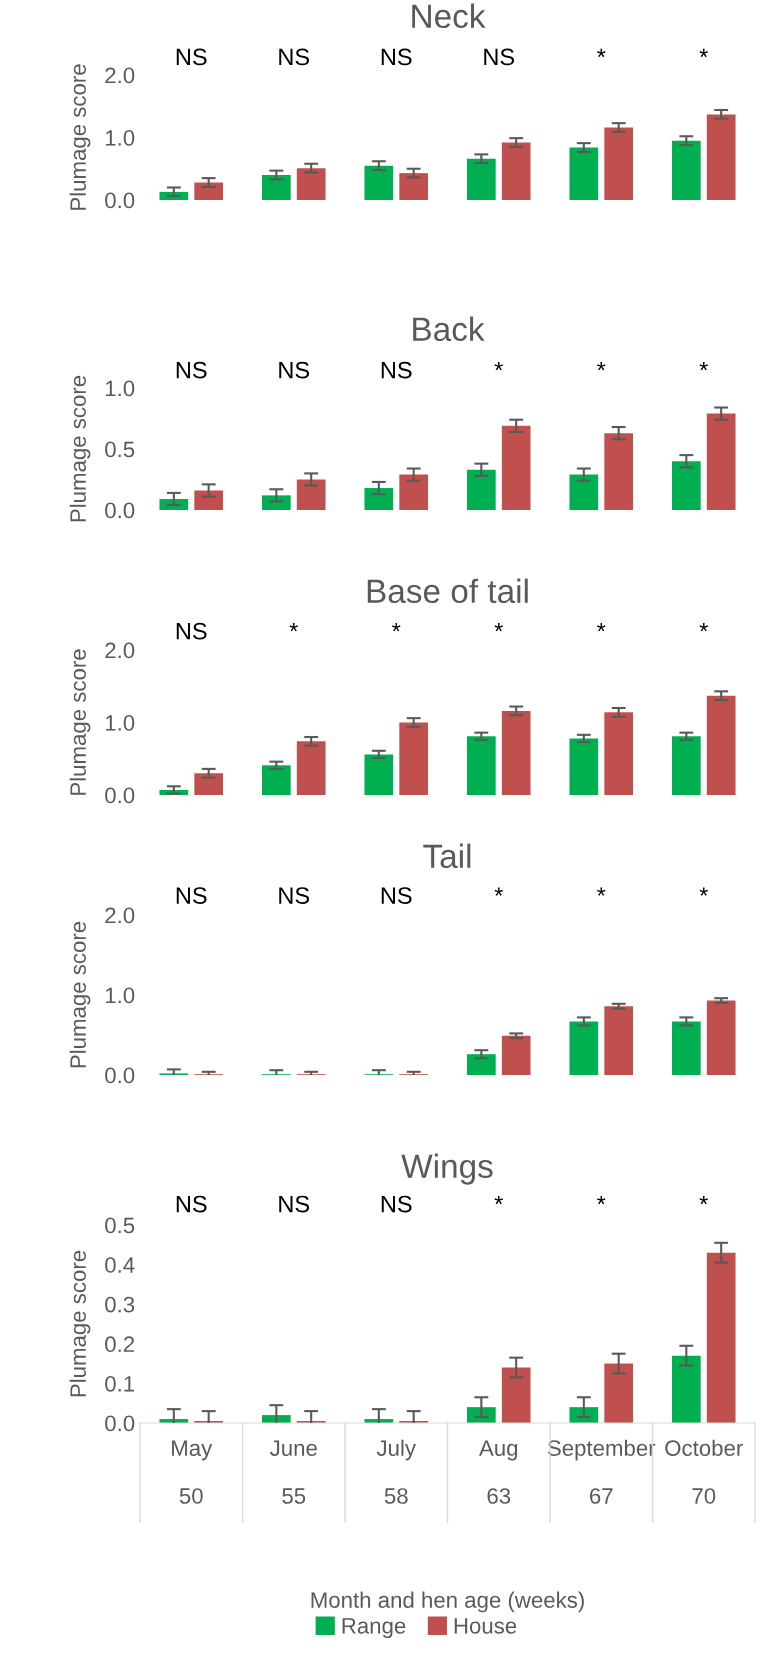 The width and height of the screenshot is (765, 1663). What do you see at coordinates (704, 1471) in the screenshot?
I see `category-label: October 70` at bounding box center [704, 1471].